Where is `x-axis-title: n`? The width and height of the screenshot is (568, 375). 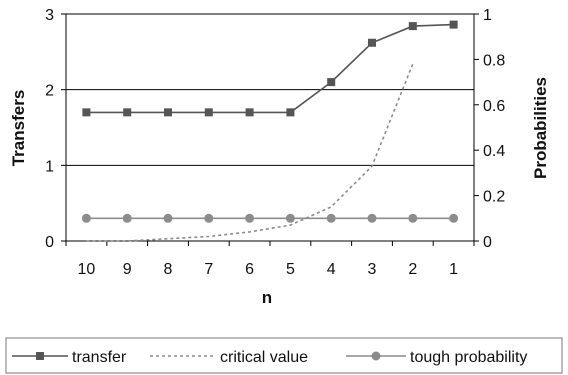 x-axis-title: n is located at coordinates (267, 297).